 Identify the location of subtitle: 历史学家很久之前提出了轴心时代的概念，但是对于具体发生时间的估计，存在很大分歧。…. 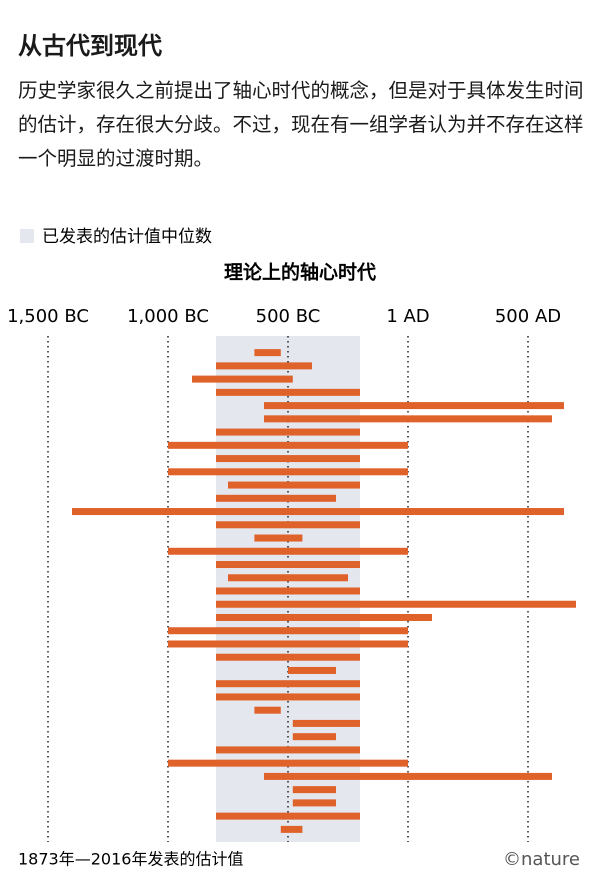
(301, 124).